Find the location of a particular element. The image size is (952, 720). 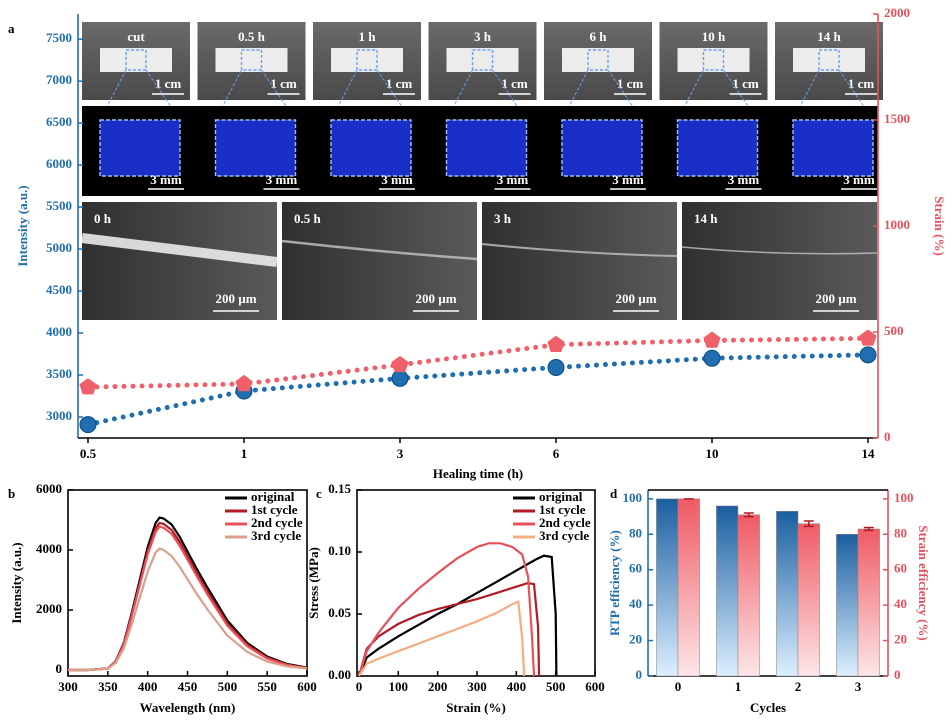

y-tick-label: 1500 is located at coordinates (897, 118).